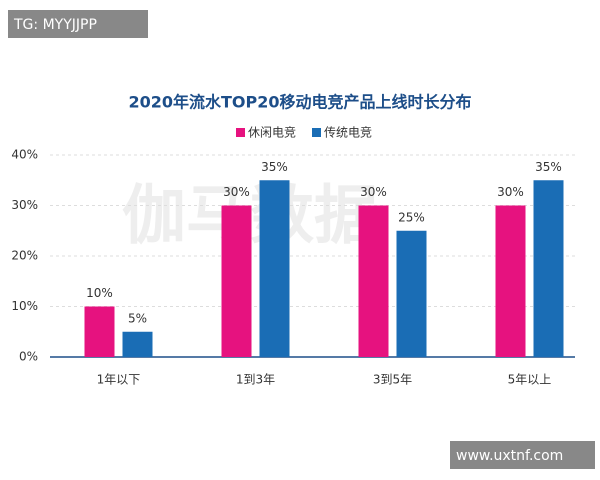 Image resolution: width=600 pixels, height=480 pixels. What do you see at coordinates (299, 102) in the screenshot?
I see `chart-title: 2020年流水TOP20移动电竞产品上线时长分布` at bounding box center [299, 102].